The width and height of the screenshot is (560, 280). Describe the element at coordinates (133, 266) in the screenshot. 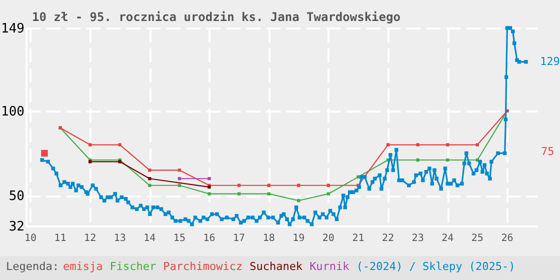

I see `text: Fischer` at that location.